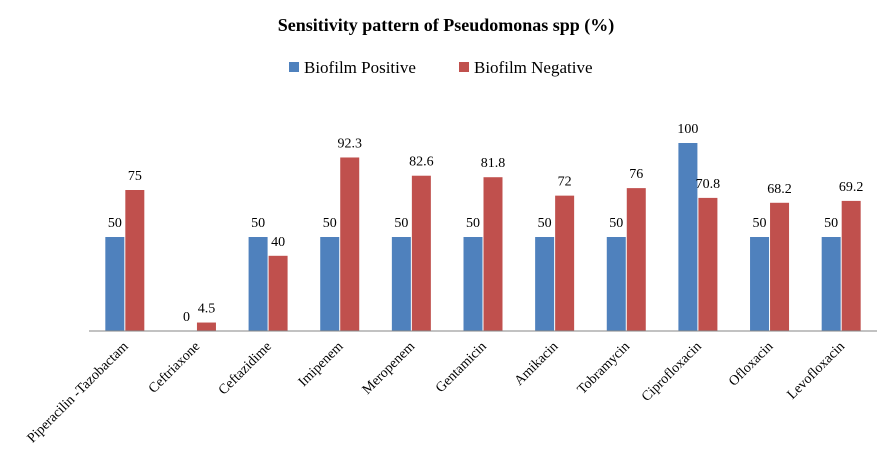 Image resolution: width=893 pixels, height=475 pixels. I want to click on legend-swatch-biofilm-negative, so click(464, 67).